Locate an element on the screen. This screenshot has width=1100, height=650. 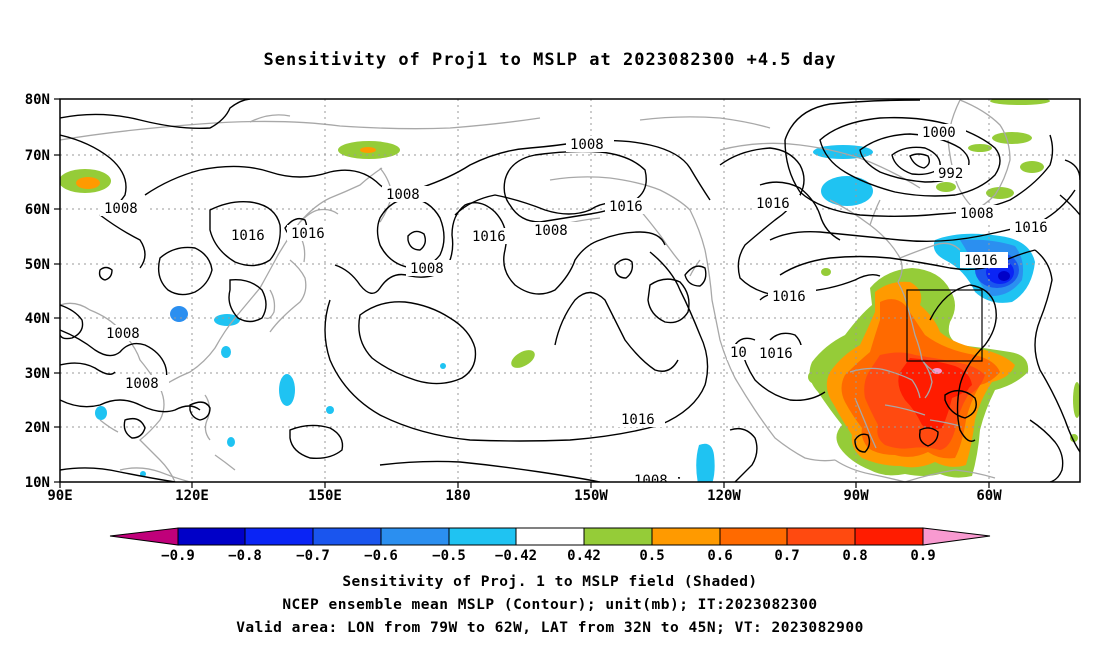
lat-label: 40N is located at coordinates (37, 319).